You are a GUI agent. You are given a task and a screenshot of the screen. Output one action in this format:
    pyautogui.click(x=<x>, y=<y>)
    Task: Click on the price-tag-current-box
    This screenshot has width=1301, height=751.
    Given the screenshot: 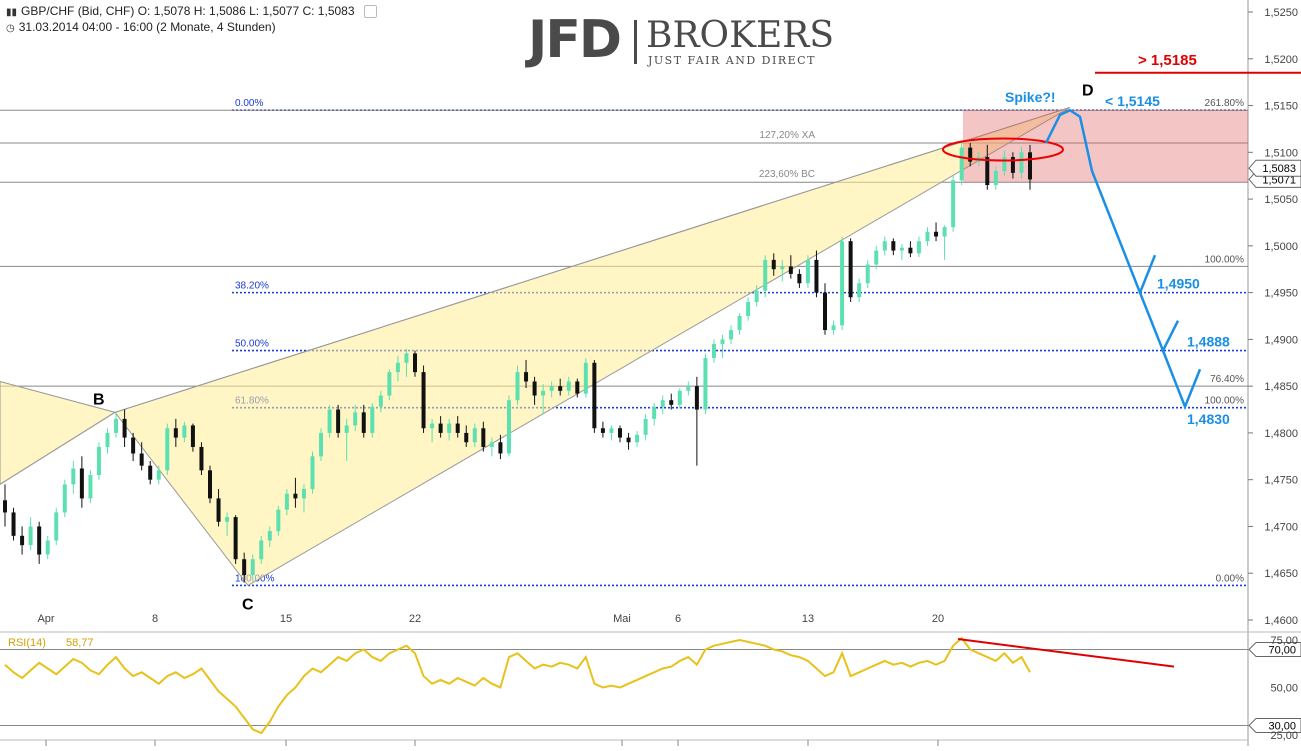 What is the action you would take?
    pyautogui.click(x=1274, y=168)
    